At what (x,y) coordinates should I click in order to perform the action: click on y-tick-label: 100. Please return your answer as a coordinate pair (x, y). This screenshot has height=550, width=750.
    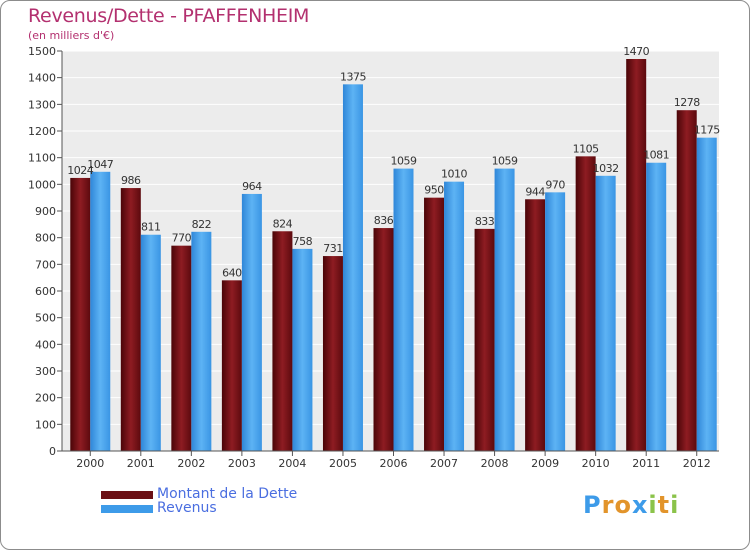
    Looking at the image, I should click on (45, 424).